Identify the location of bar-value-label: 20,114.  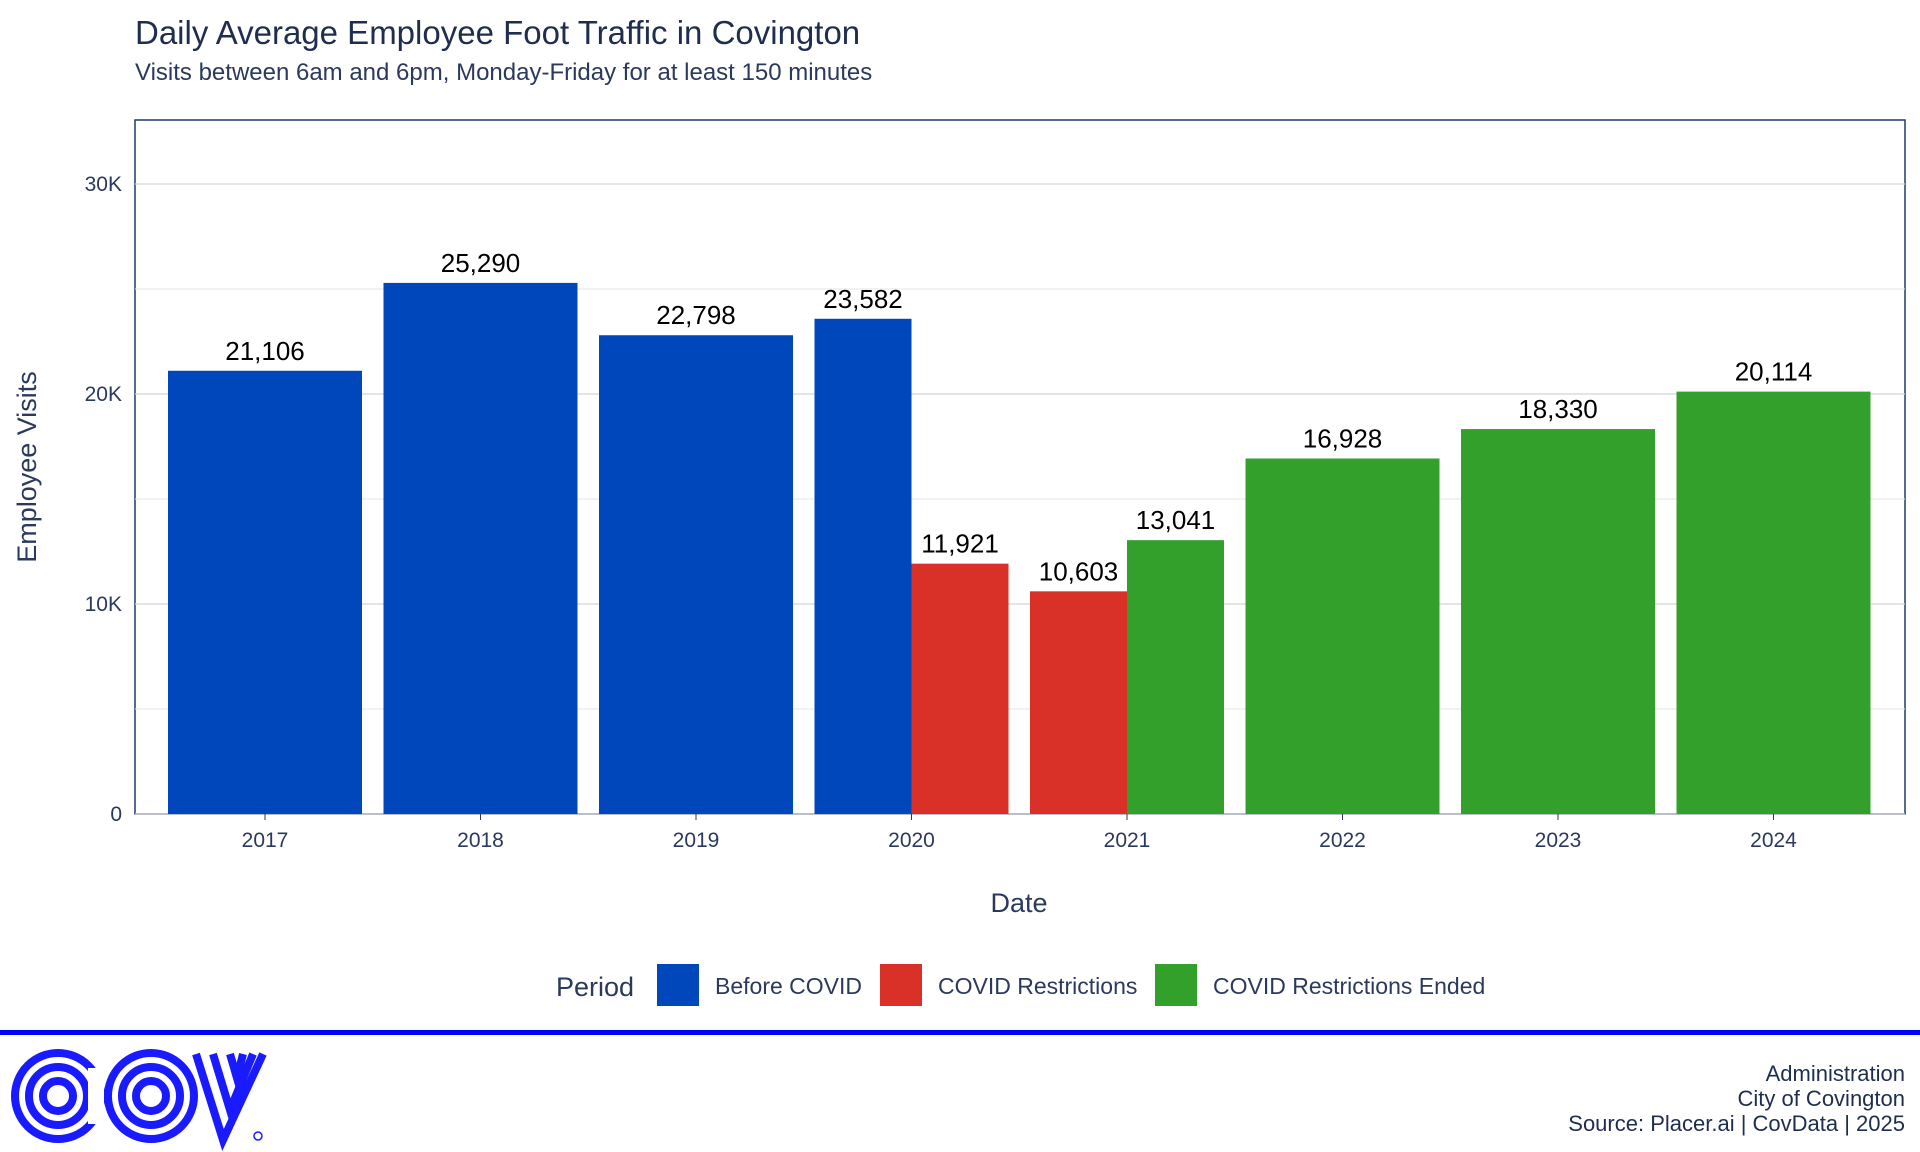
(1774, 372).